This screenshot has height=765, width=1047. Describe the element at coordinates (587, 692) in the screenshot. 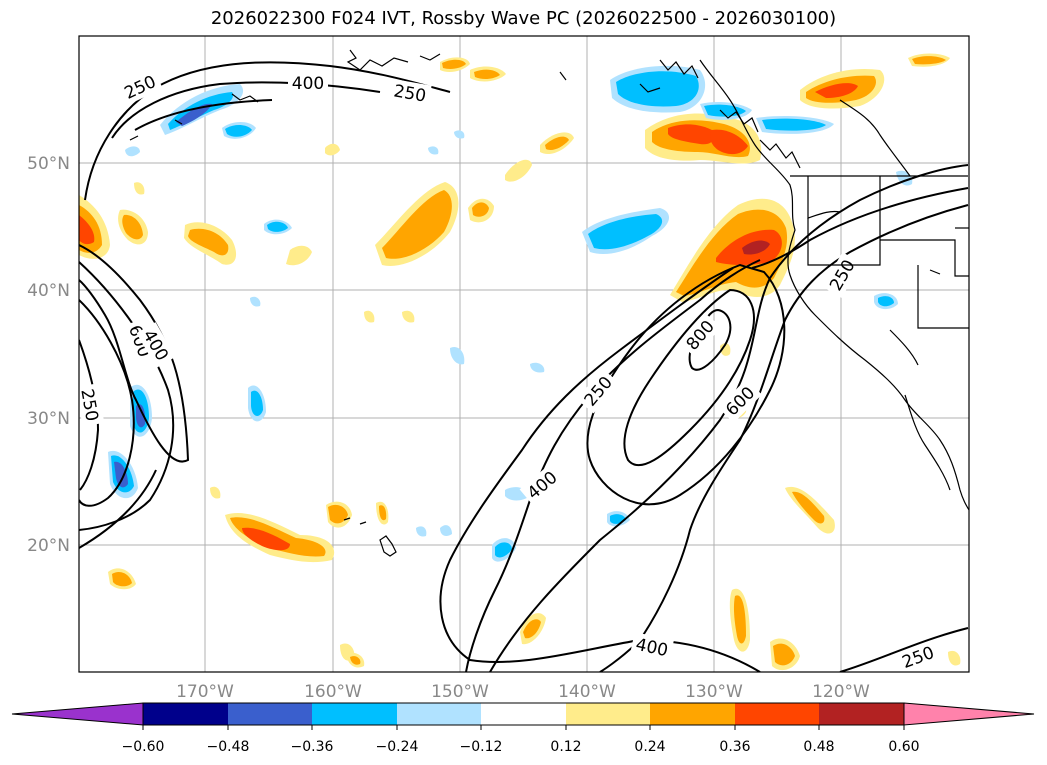

I see `lon-label: 140°W` at that location.